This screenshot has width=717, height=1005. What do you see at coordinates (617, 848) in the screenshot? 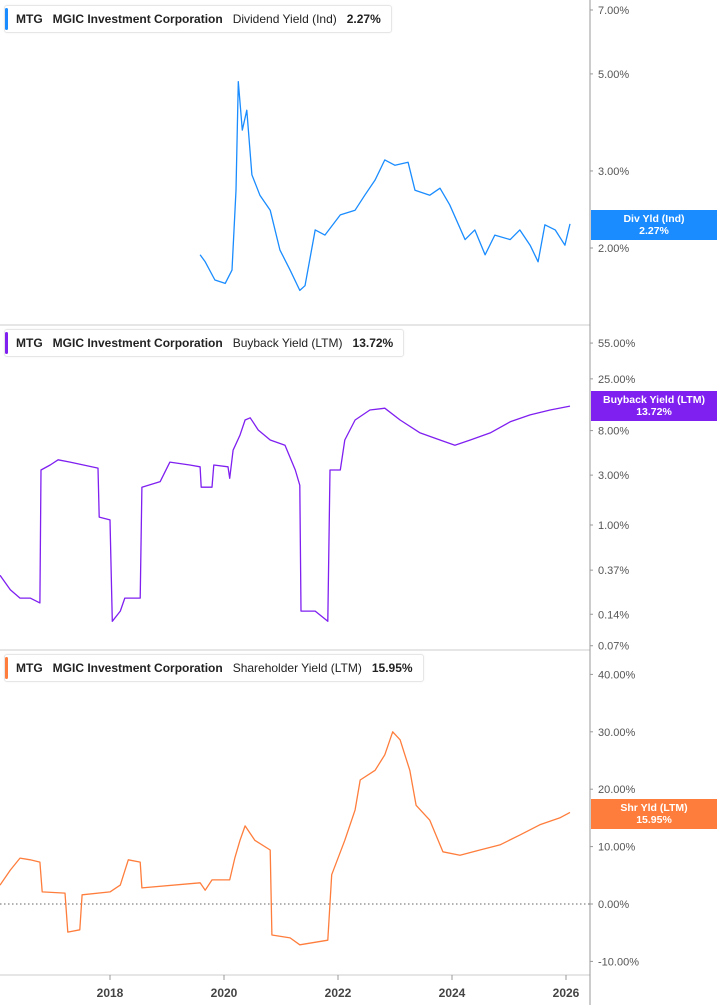
I see `y-tick-label: 10.00%` at bounding box center [617, 848].